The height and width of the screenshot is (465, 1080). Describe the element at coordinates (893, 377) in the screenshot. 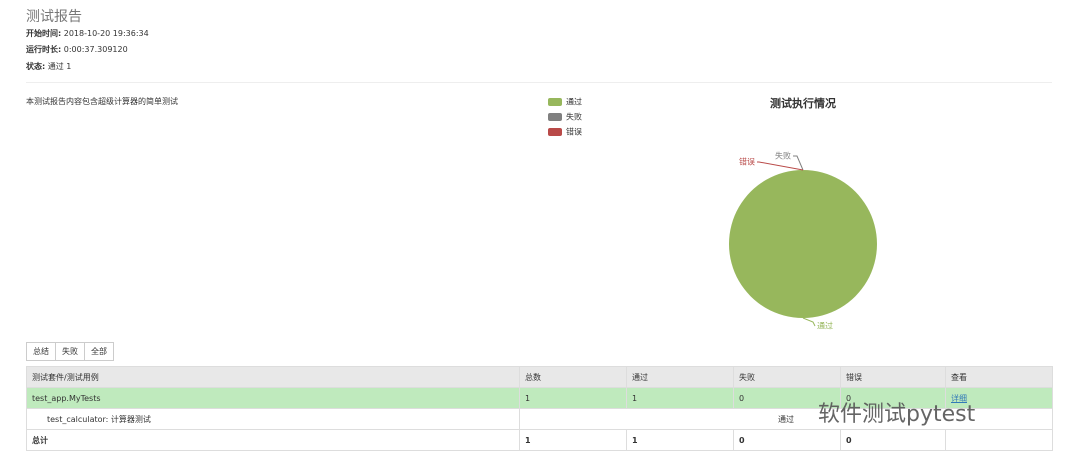

I see `header-cell: 错误` at that location.